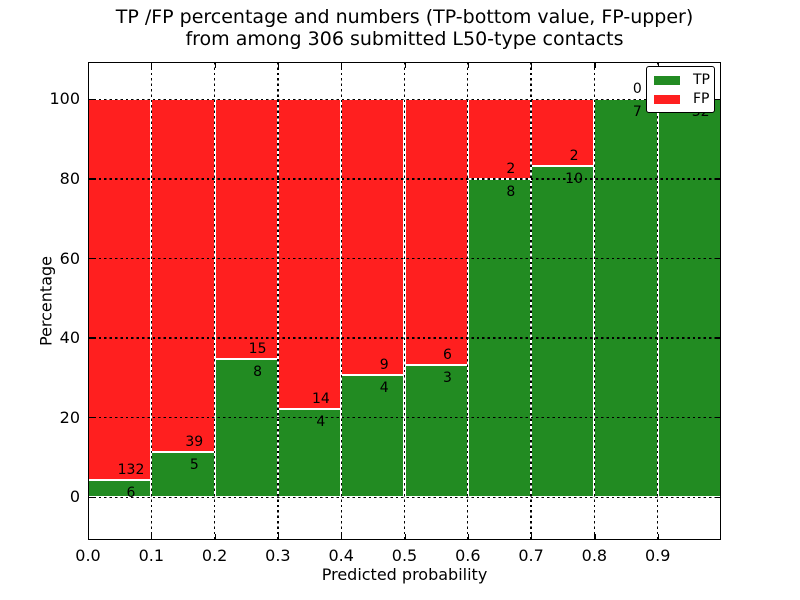  Describe the element at coordinates (131, 492) in the screenshot. I see `tp-count-label: 6` at that location.